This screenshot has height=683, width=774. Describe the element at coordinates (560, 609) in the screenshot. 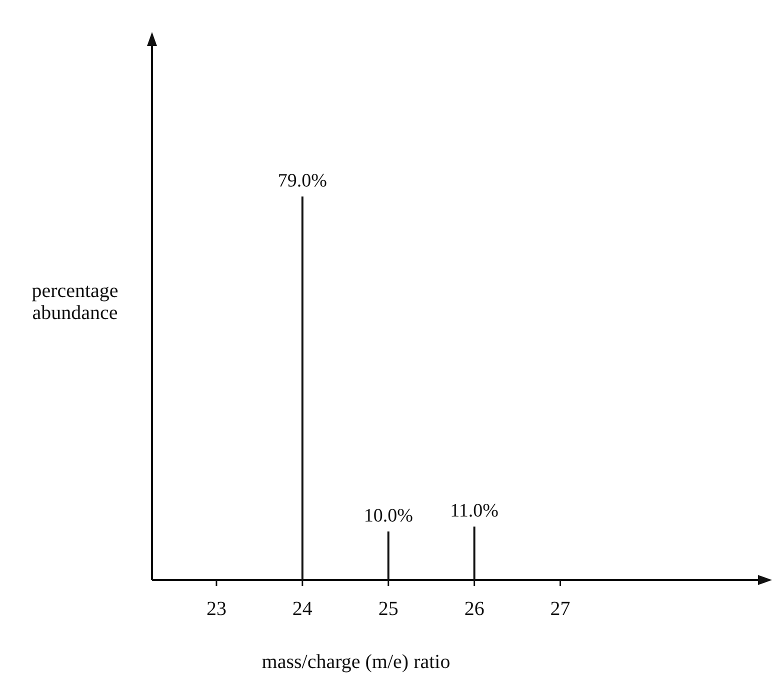

I see `x-tick-label: 27` at that location.